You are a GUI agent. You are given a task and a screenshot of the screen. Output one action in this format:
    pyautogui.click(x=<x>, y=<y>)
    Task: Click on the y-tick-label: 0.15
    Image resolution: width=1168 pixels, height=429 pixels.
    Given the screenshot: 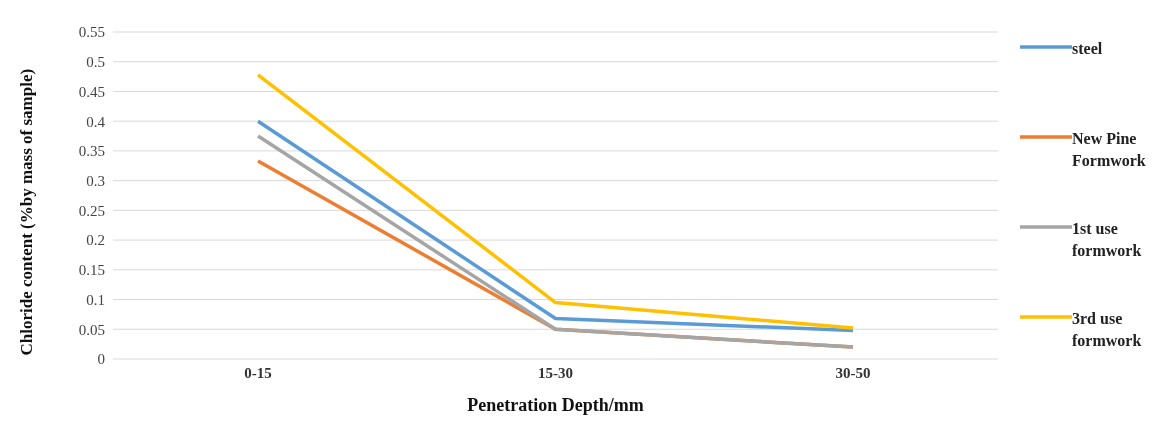 What is the action you would take?
    pyautogui.click(x=91, y=270)
    